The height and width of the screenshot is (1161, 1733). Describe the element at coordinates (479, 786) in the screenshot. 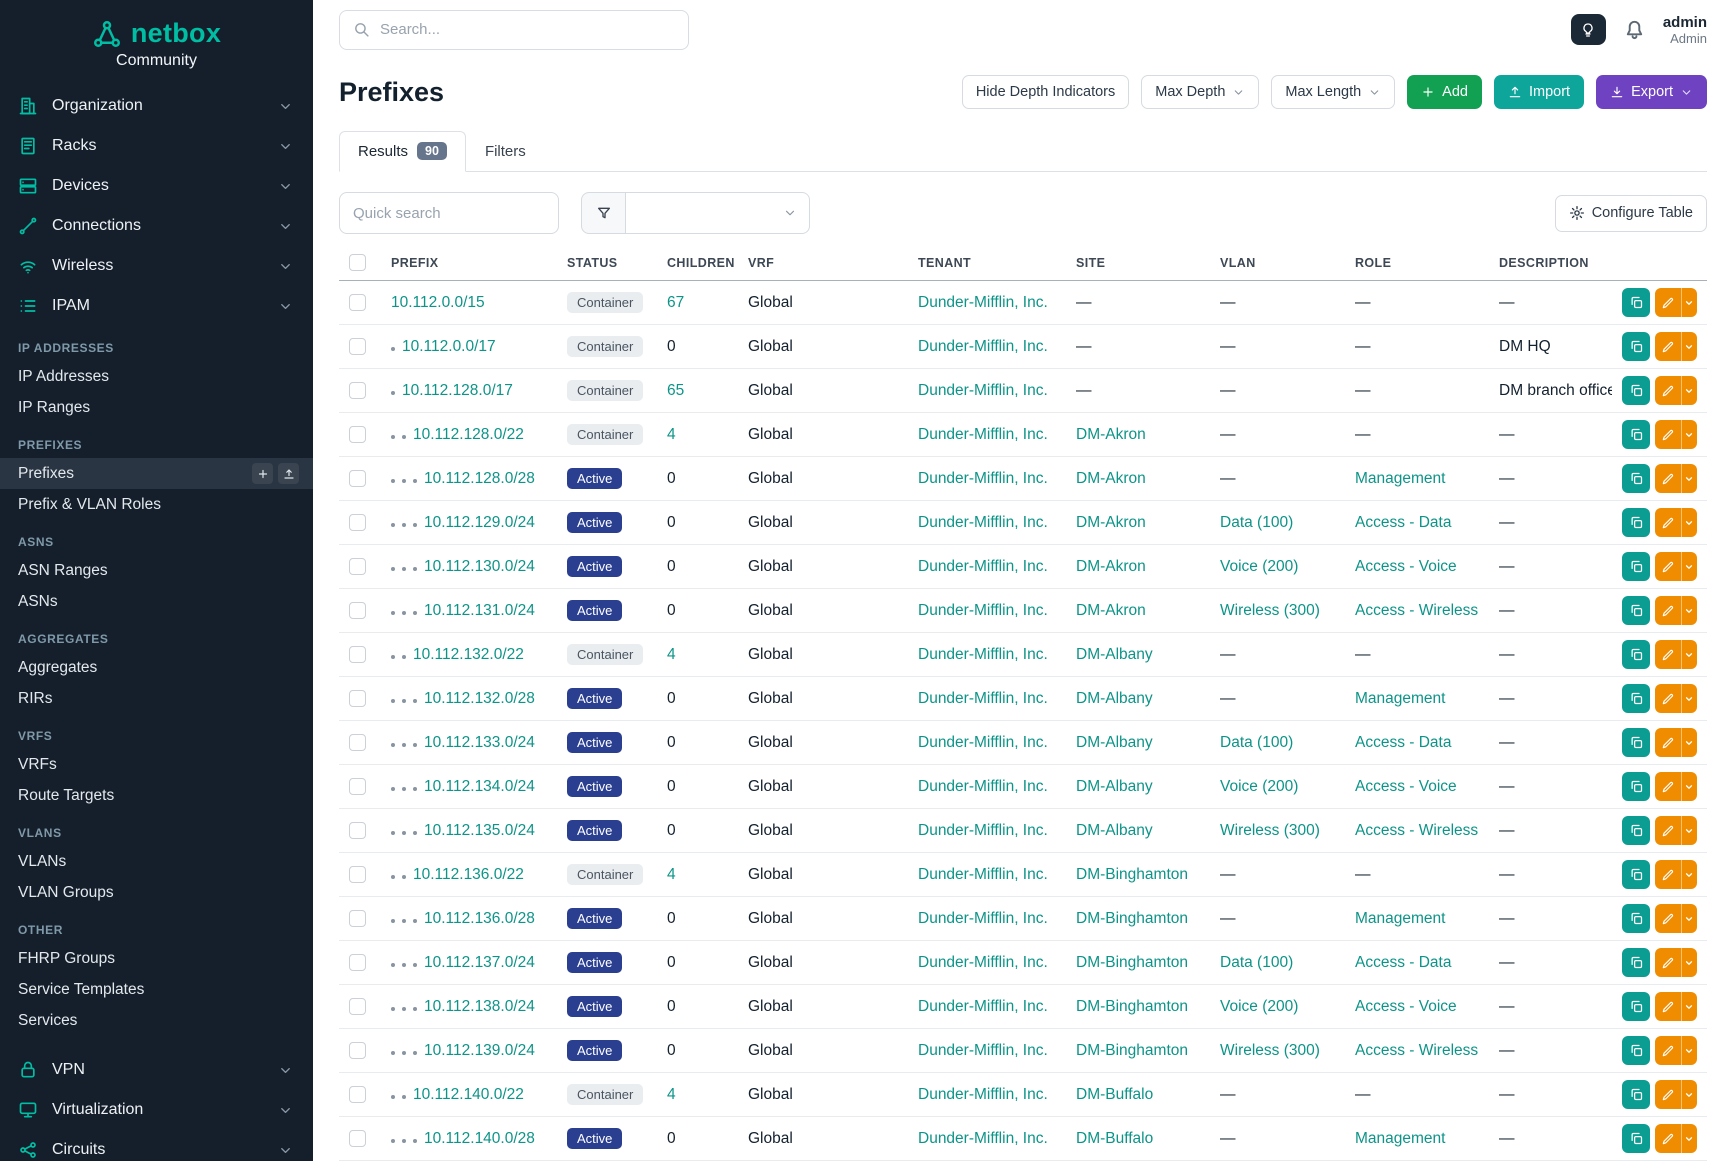

I see `prefix-link: 10.112.134.0/24` at that location.